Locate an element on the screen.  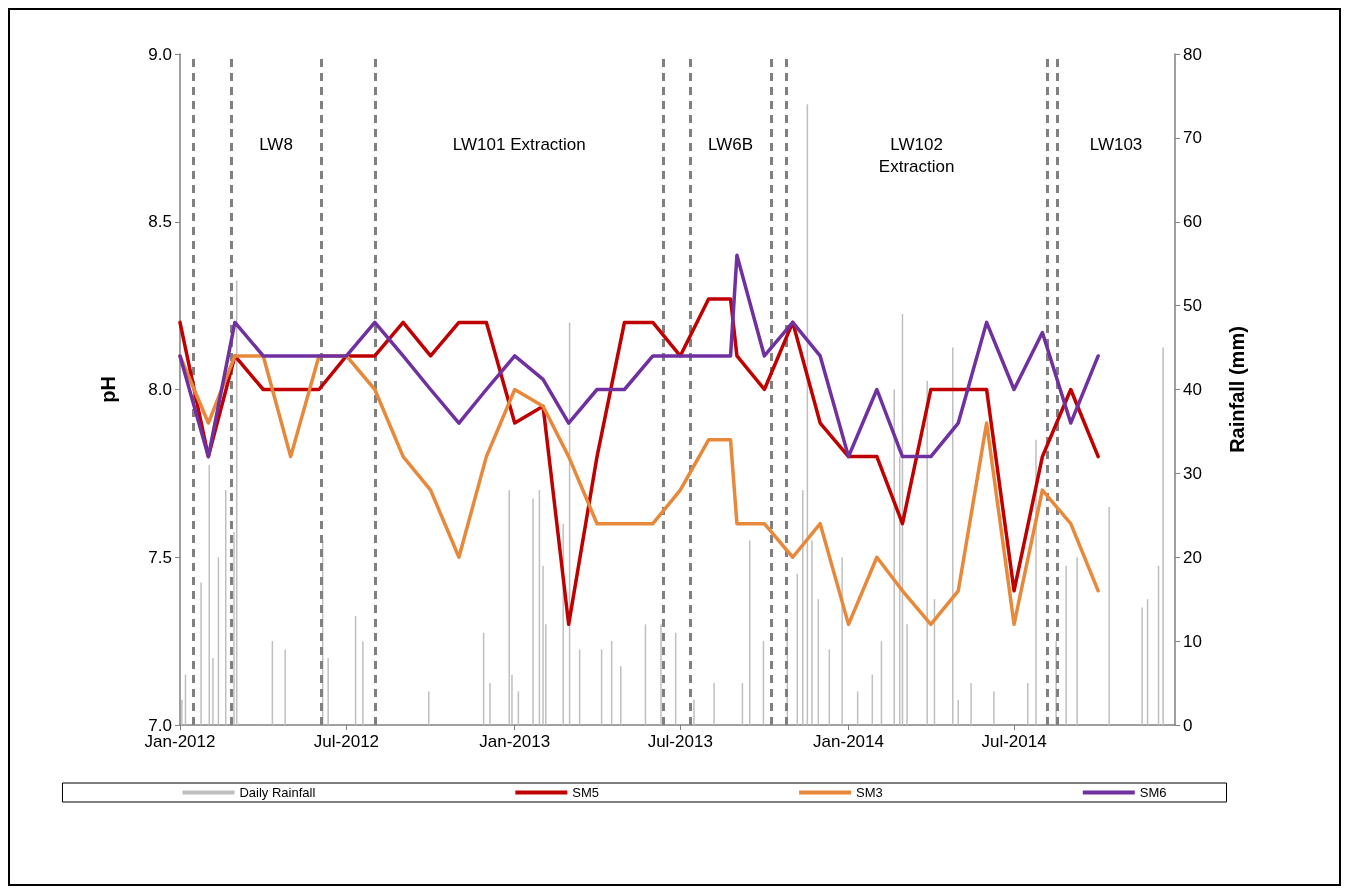
y2-tick-label: 70 is located at coordinates (1192, 138).